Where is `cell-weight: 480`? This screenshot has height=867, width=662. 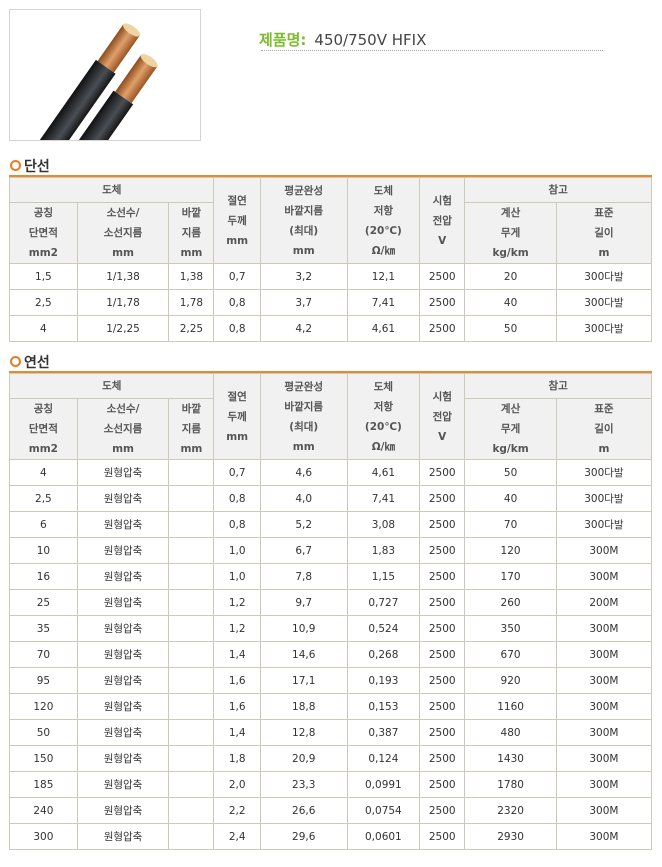
cell-weight: 480 is located at coordinates (510, 732).